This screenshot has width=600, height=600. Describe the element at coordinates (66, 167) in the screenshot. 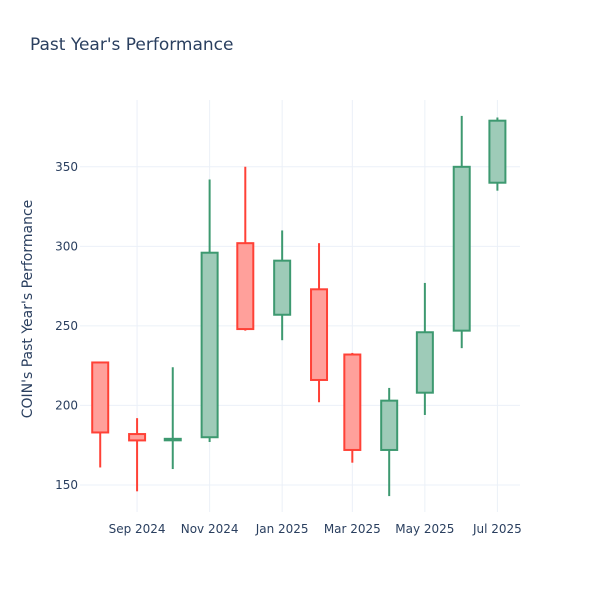

I see `y-tick-label: 350` at that location.